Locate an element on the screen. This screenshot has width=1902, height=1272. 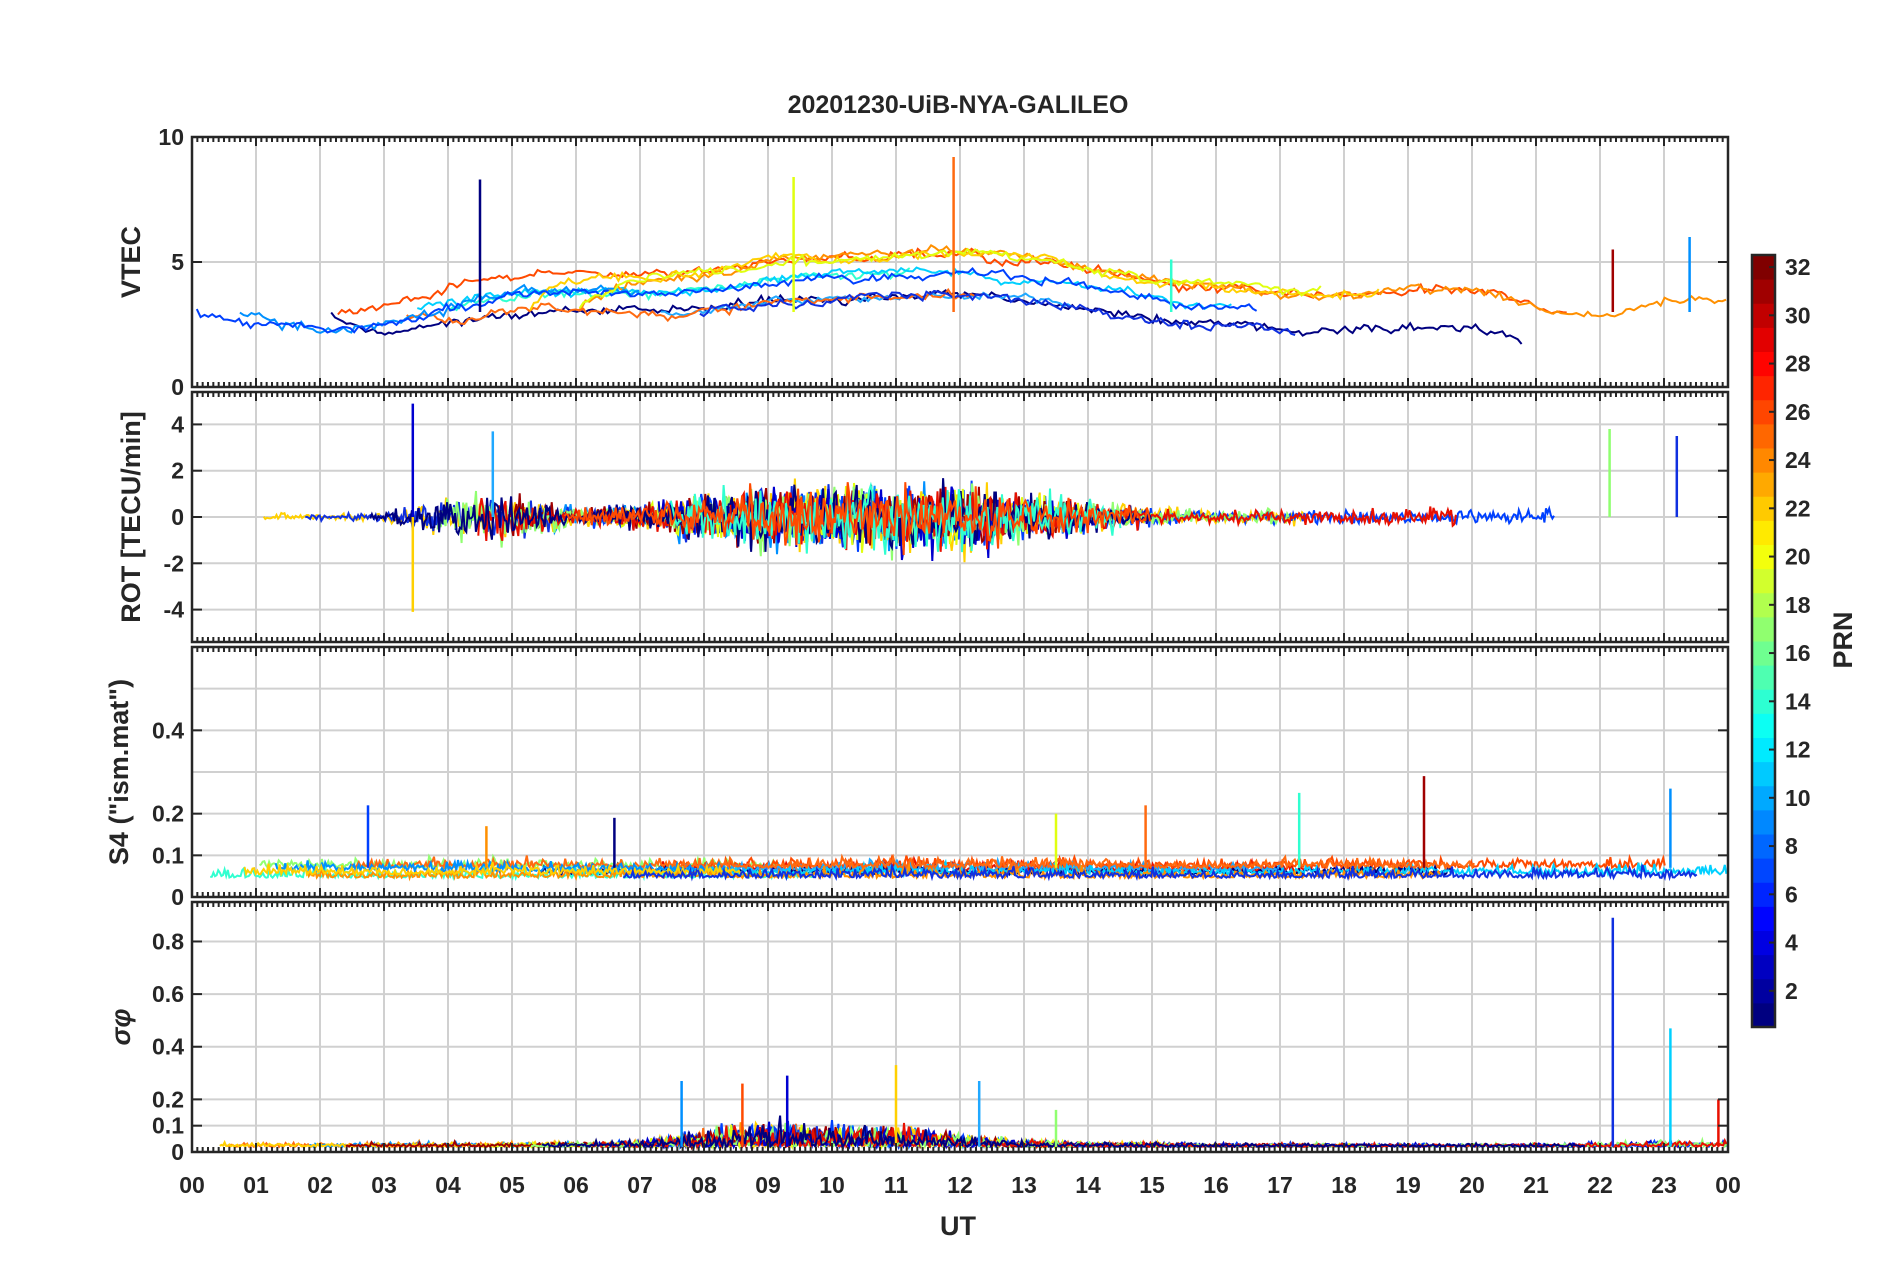
y-tick-label: 10 is located at coordinates (171, 137).